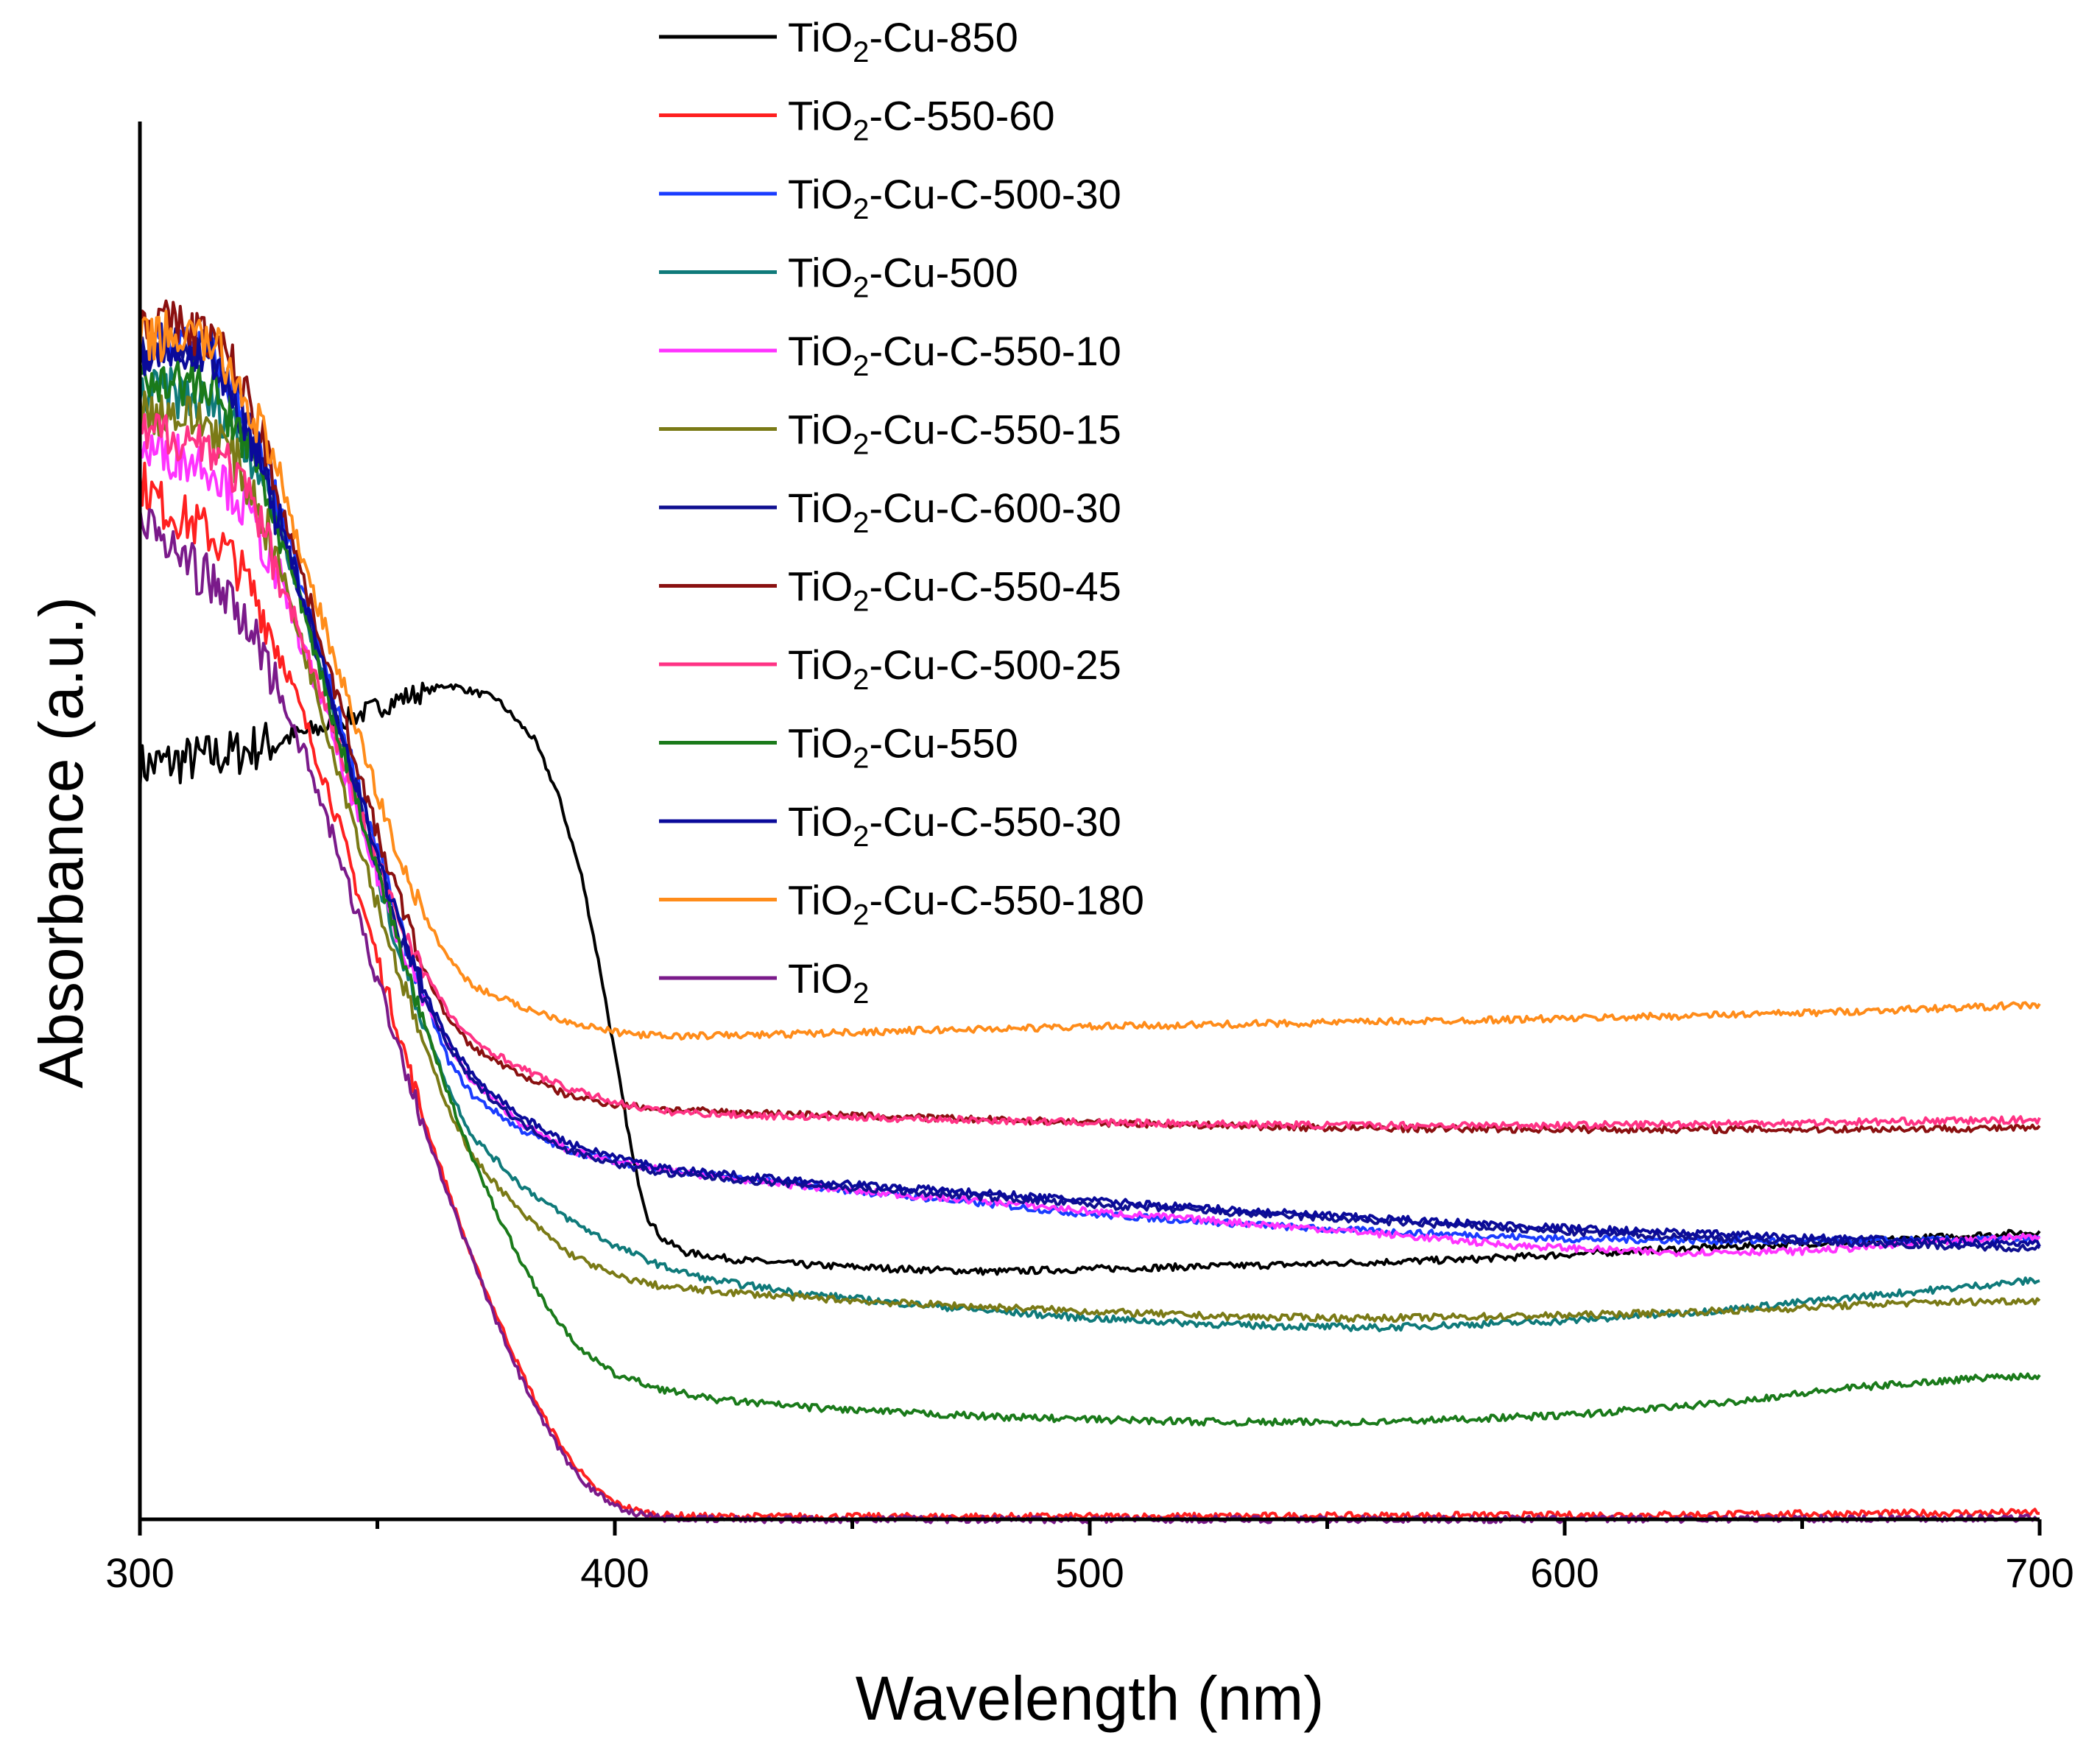 This screenshot has height=1755, width=2100. I want to click on legend-label: TiO2-Cu-500, so click(903, 277).